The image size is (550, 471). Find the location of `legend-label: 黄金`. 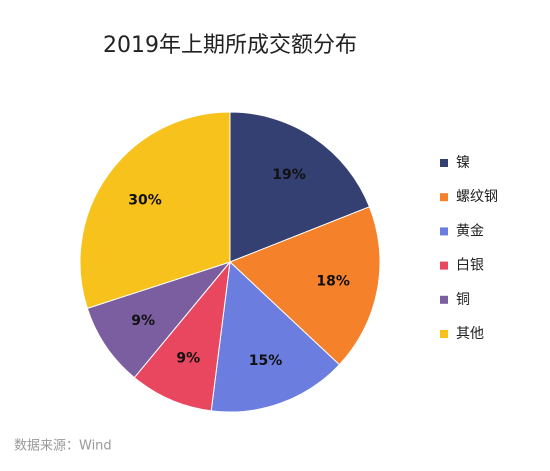

legend-label: 黄金 is located at coordinates (470, 230).